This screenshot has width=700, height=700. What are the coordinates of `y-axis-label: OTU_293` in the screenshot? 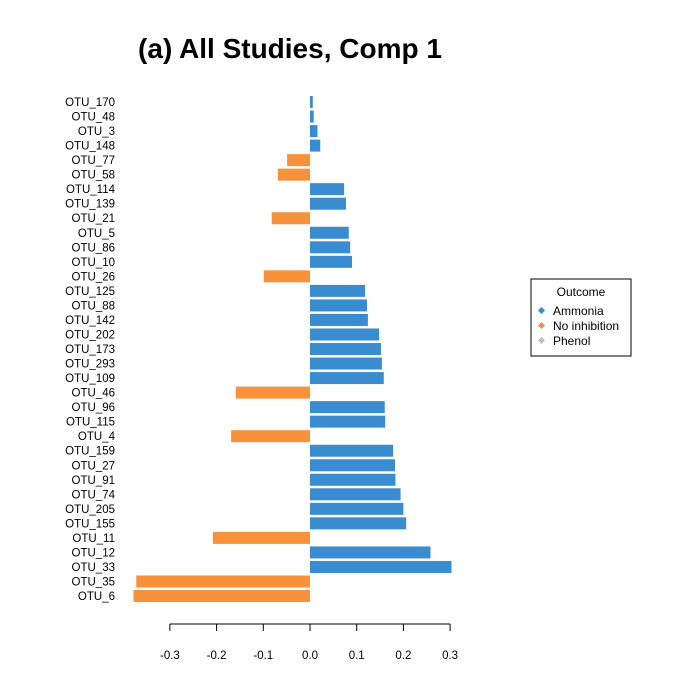 It's located at (90, 365).